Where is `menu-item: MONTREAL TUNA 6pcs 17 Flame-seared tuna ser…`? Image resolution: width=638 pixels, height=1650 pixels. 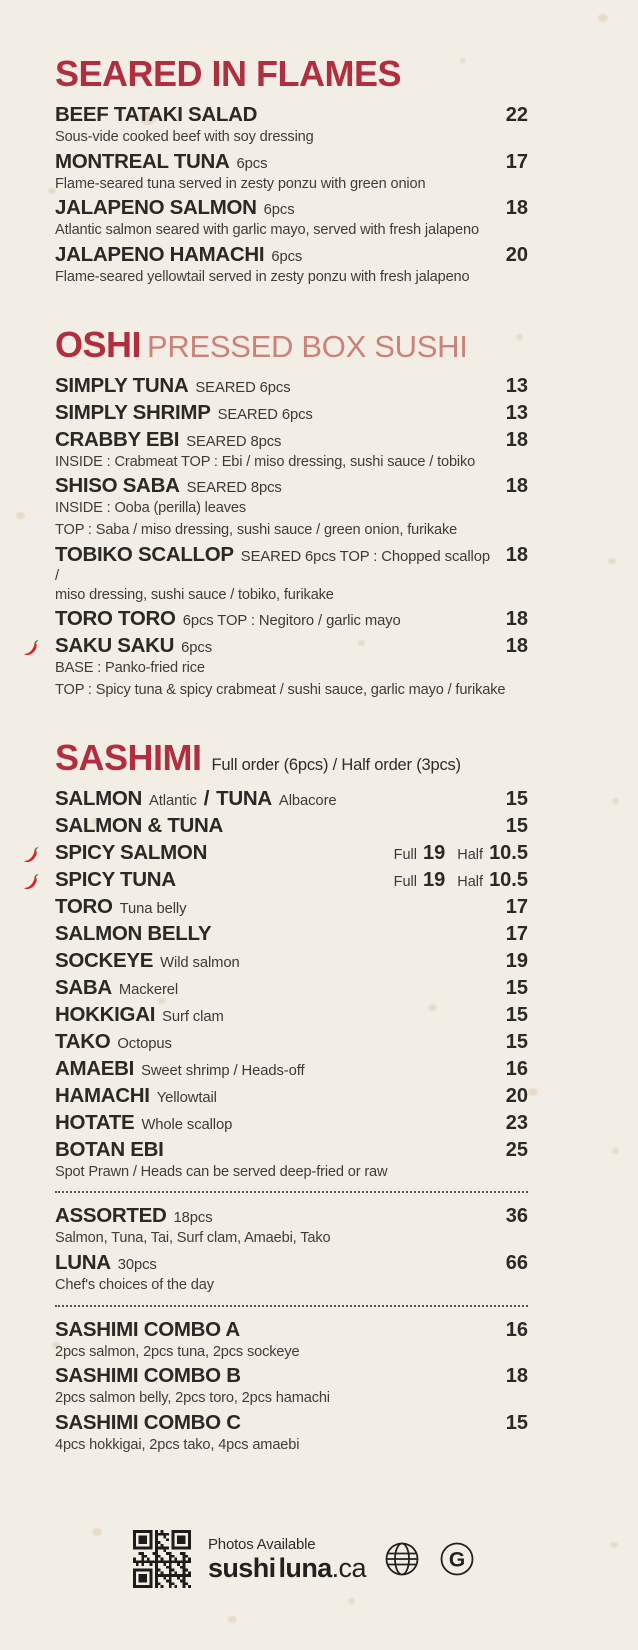 menu-item: MONTREAL TUNA 6pcs 17 Flame-seared tuna ser… is located at coordinates (291, 171).